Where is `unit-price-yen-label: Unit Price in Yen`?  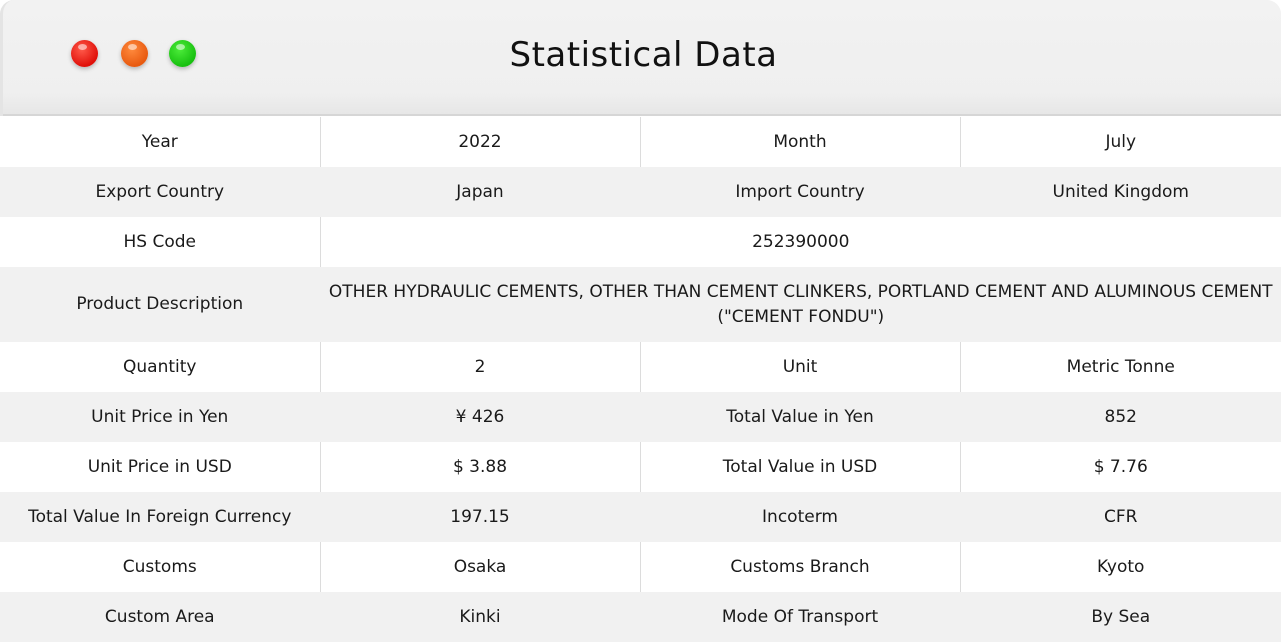 unit-price-yen-label: Unit Price in Yen is located at coordinates (160, 417).